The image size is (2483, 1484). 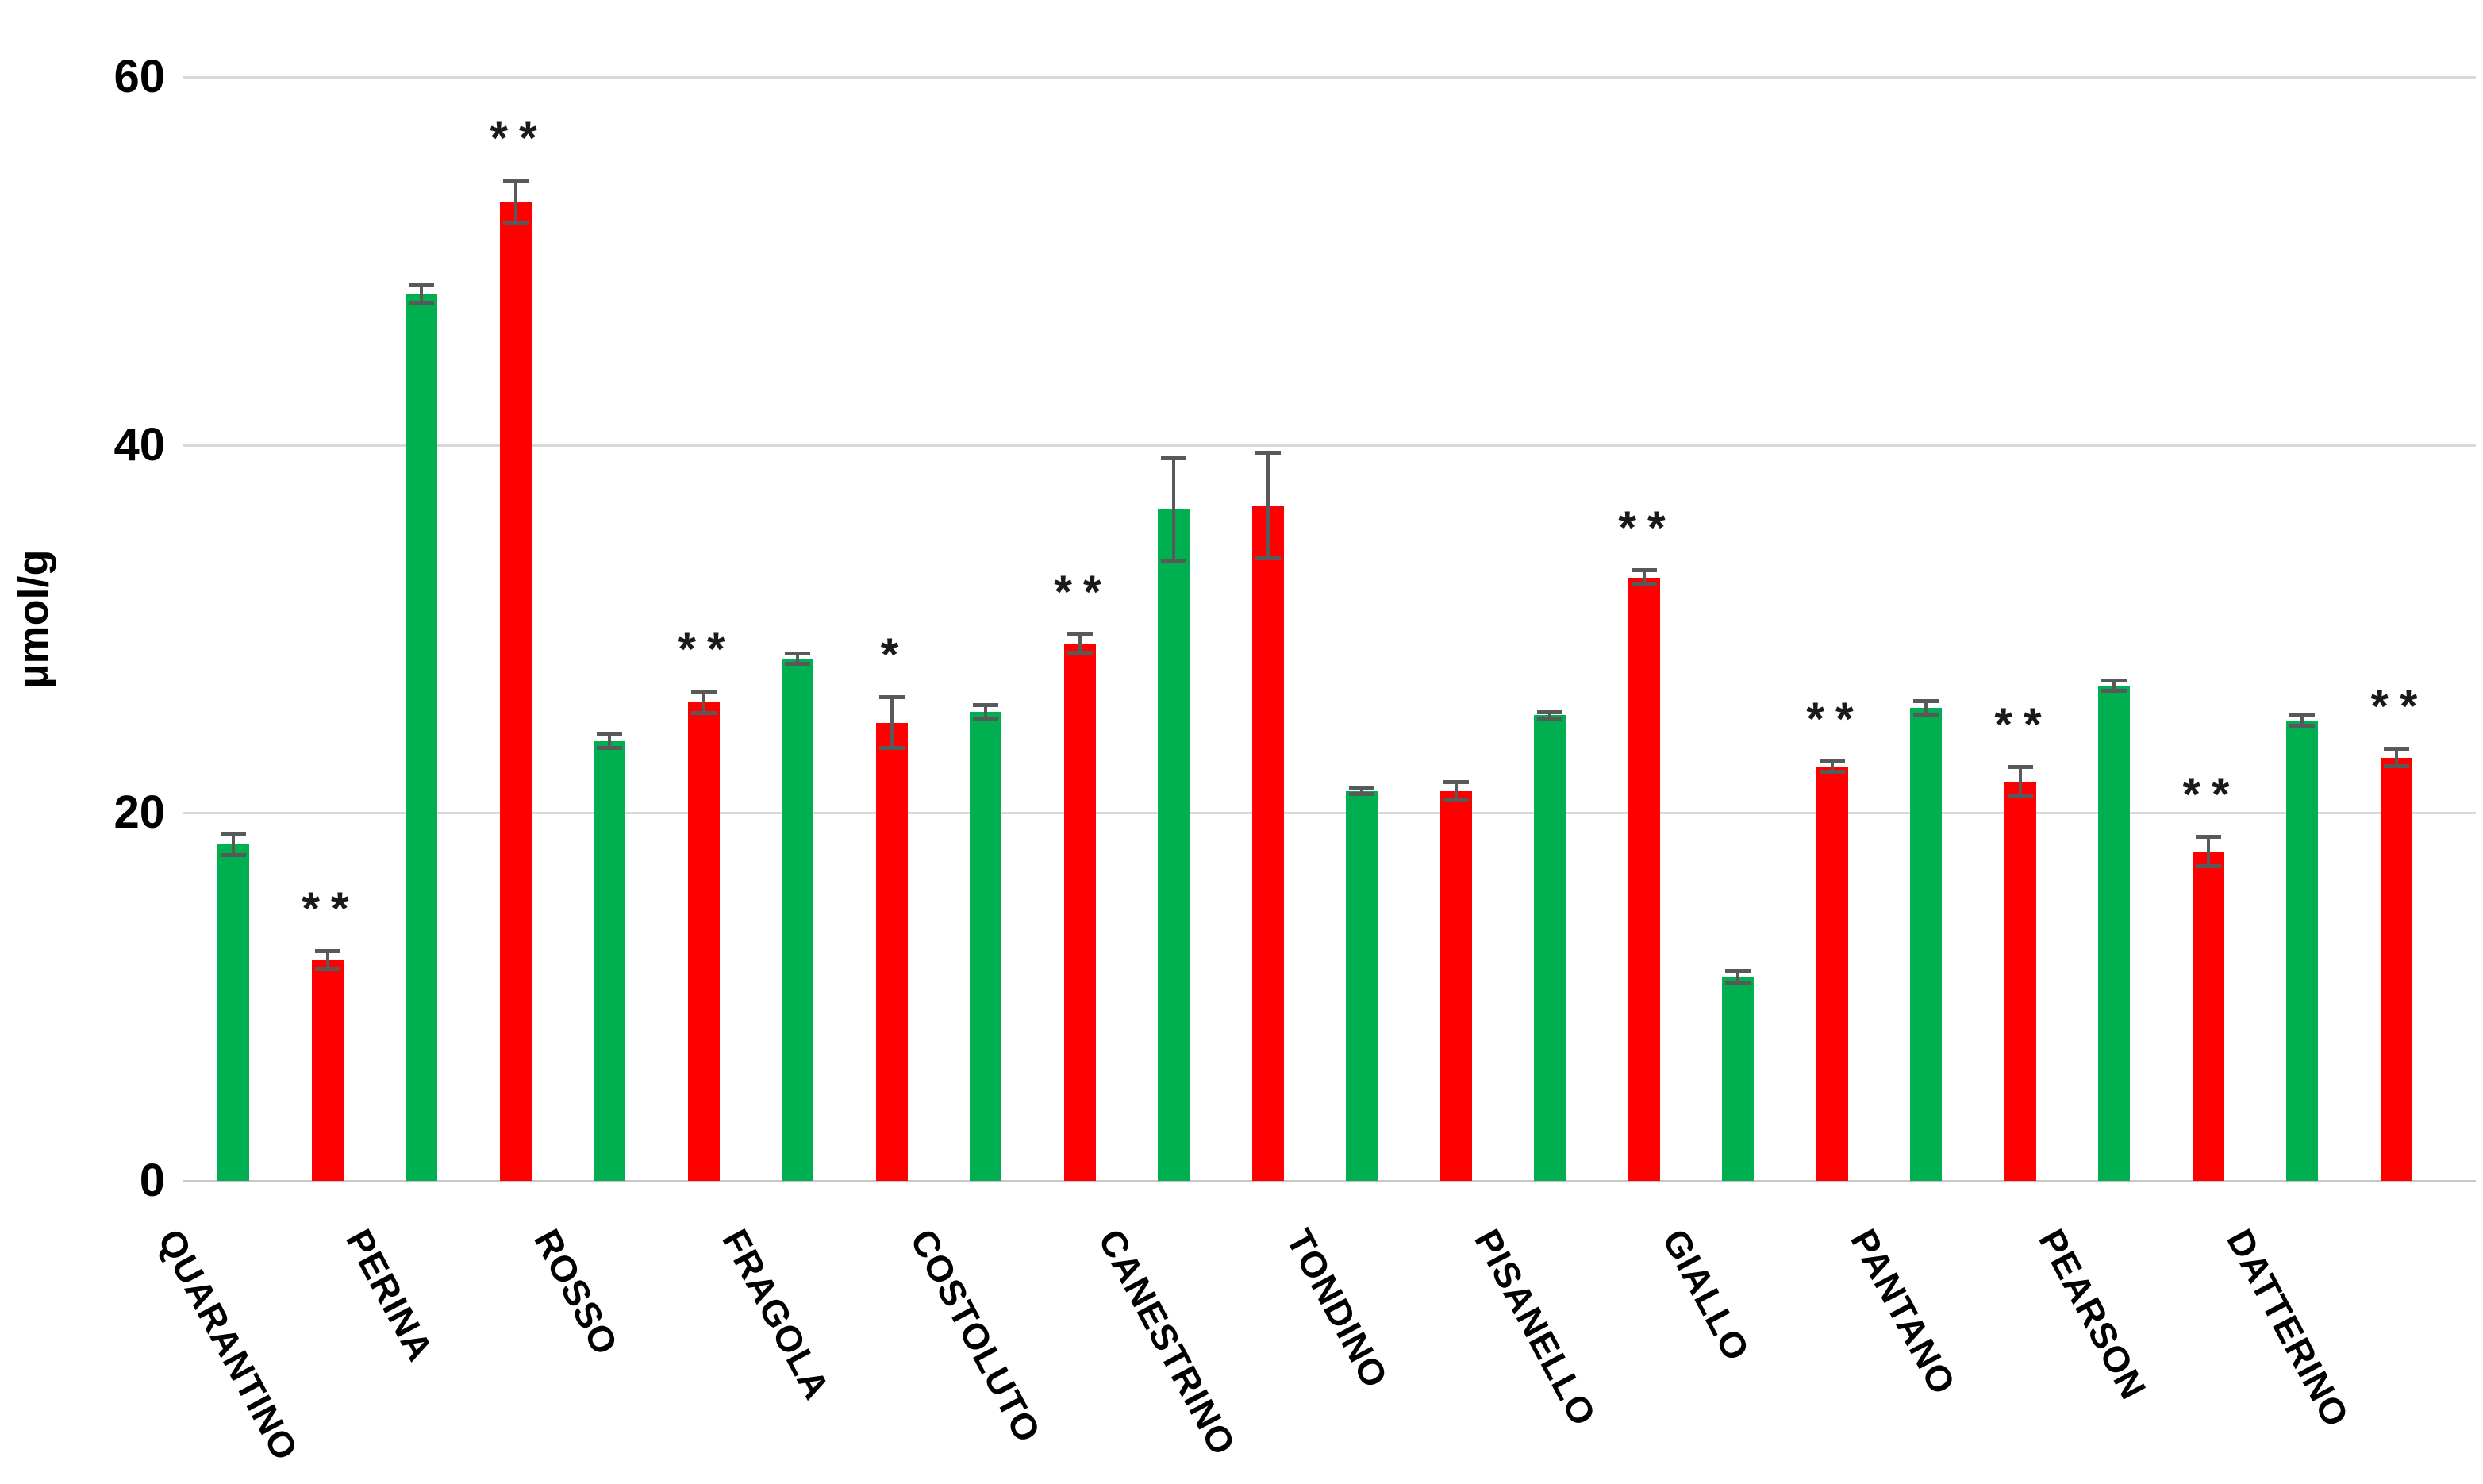 What do you see at coordinates (2399, 707) in the screenshot?
I see `significance-marker-datterino: **` at bounding box center [2399, 707].